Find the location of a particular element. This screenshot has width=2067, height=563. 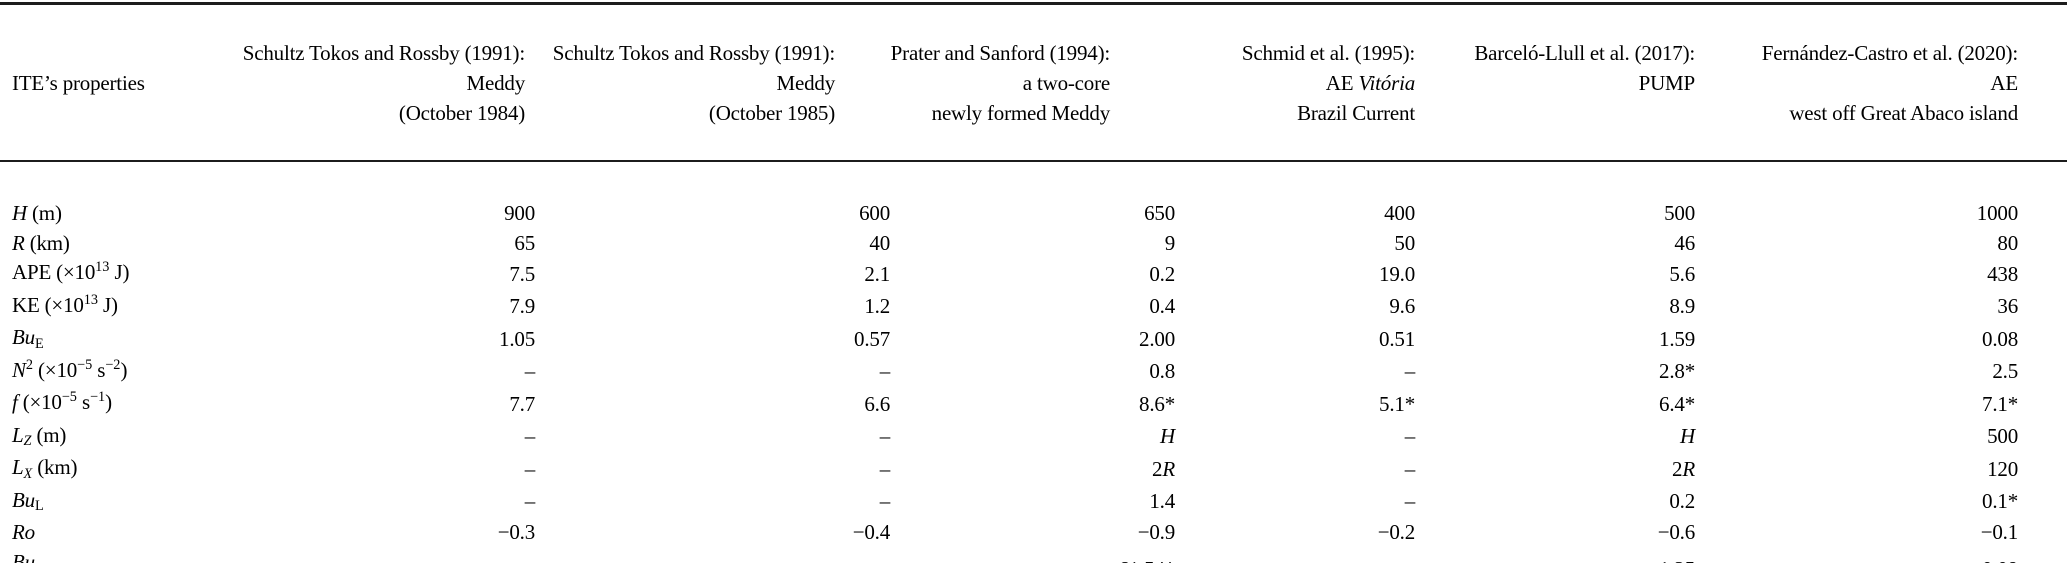

text-segment: (km) is located at coordinates (47, 242).